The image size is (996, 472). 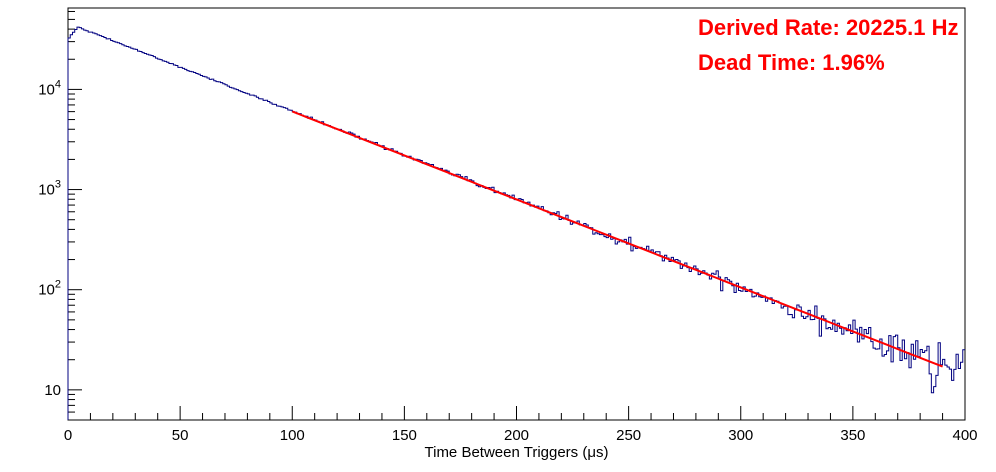 I want to click on x-tick-label: 50, so click(x=180, y=435).